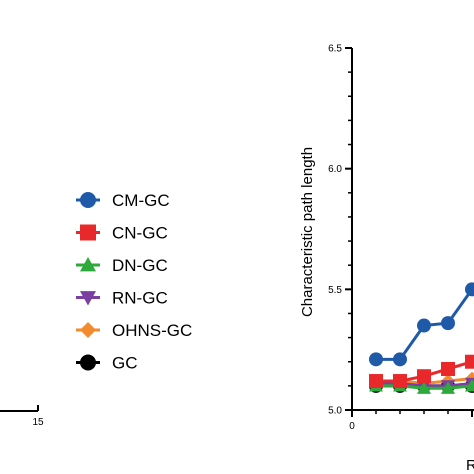 The width and height of the screenshot is (474, 474). I want to click on left-x-tick-label: 15, so click(38, 422).